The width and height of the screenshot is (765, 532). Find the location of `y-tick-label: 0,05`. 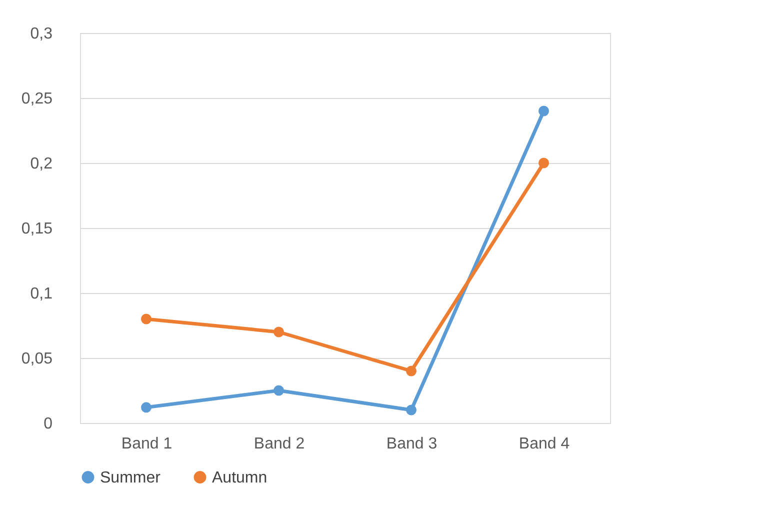

y-tick-label: 0,05 is located at coordinates (37, 359).